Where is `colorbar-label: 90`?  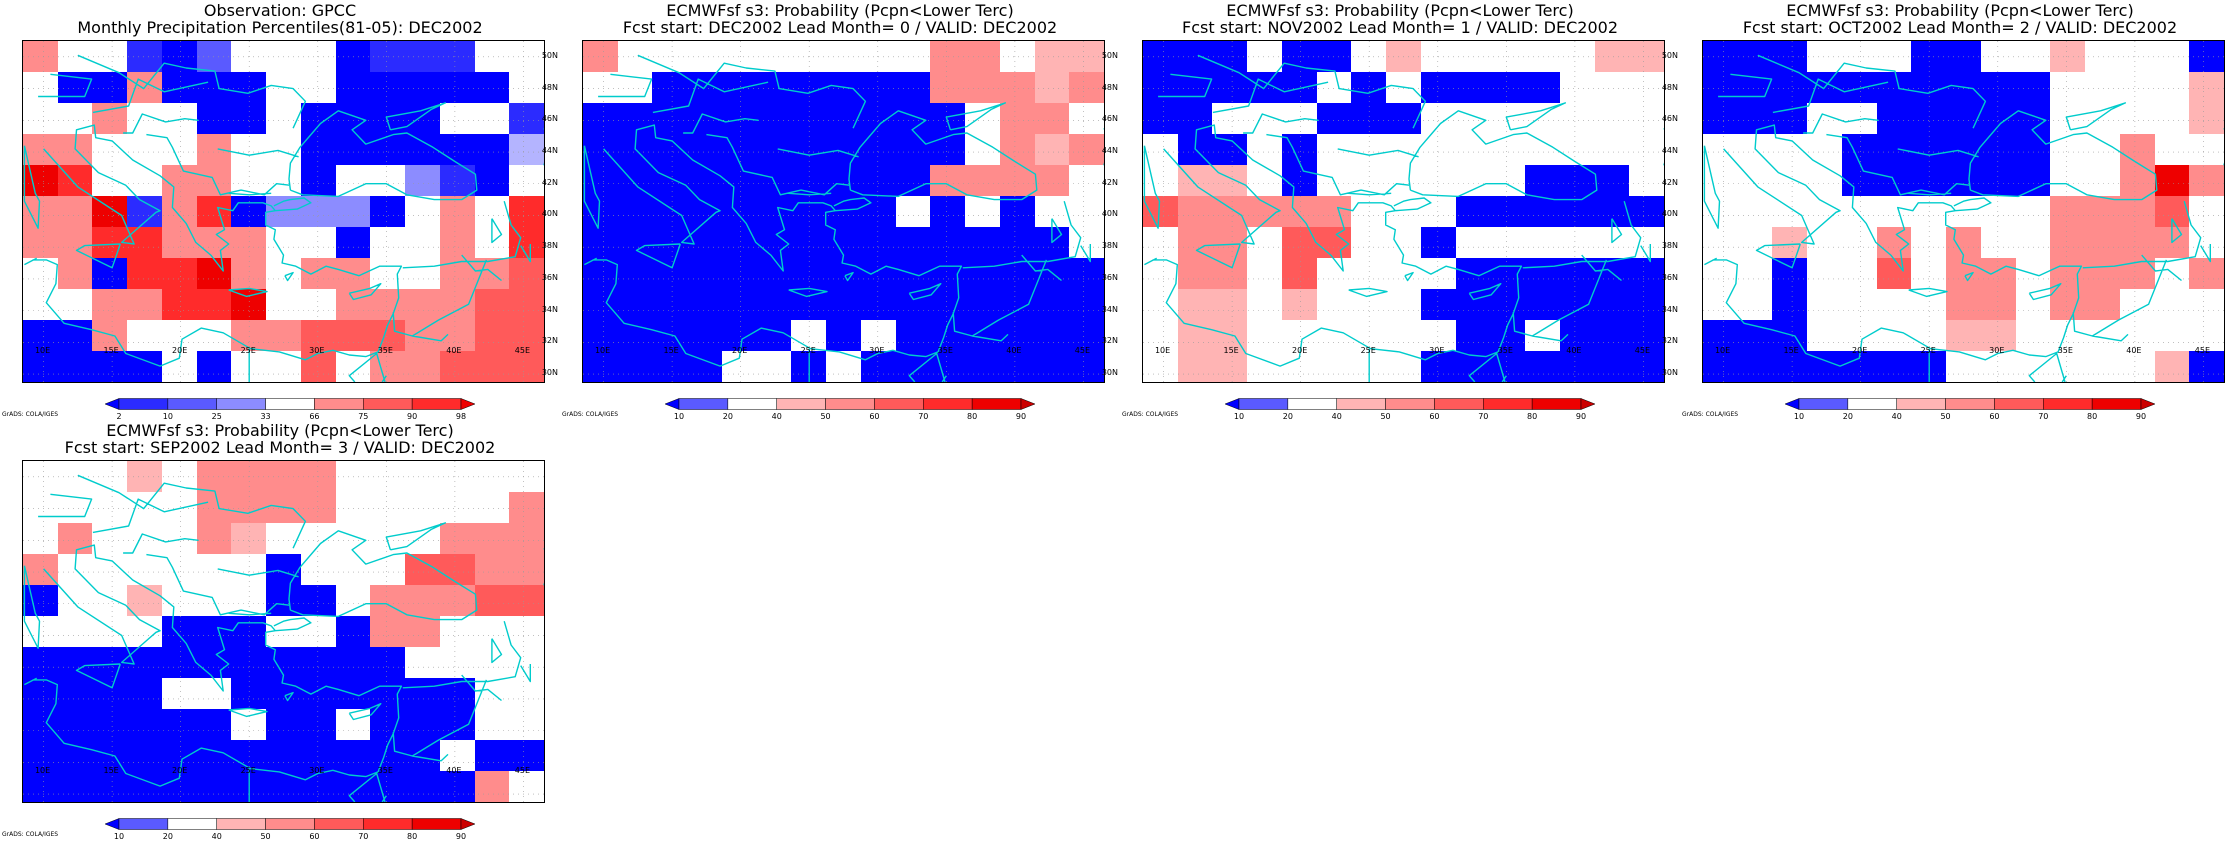 colorbar-label: 90 is located at coordinates (461, 836).